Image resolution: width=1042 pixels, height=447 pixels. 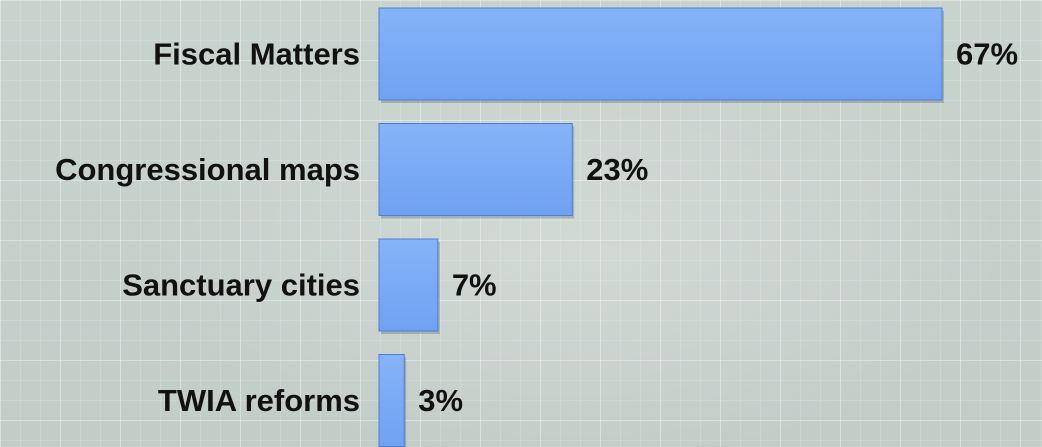 I want to click on value-label-fiscal-matters: 67%, so click(x=987, y=54).